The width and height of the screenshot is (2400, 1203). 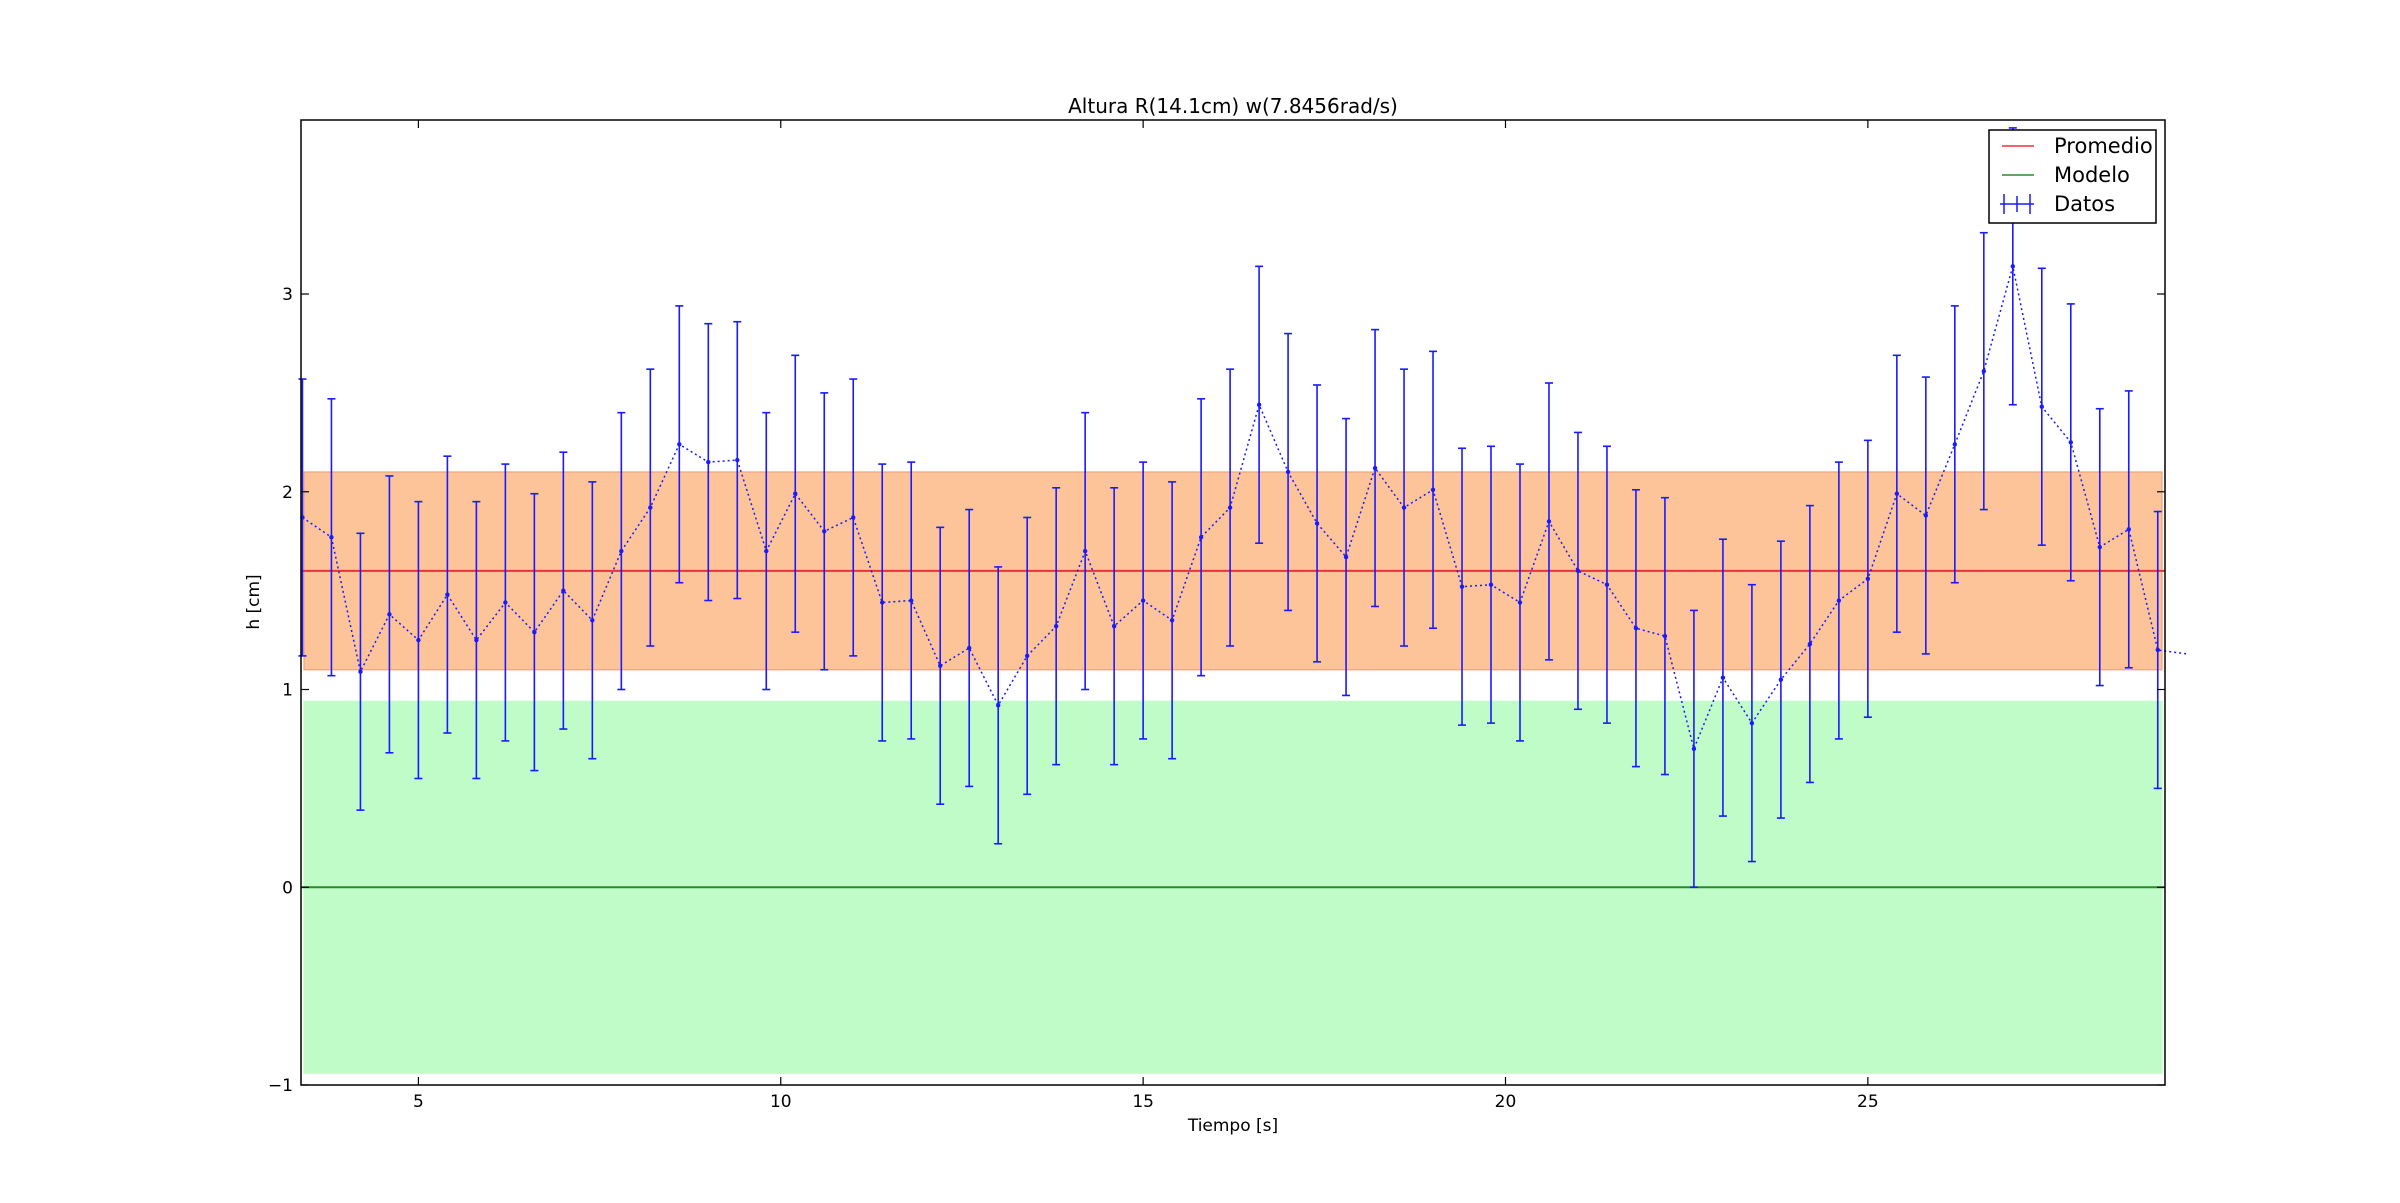 What do you see at coordinates (2092, 175) in the screenshot?
I see `legend-label-modelo: Modelo` at bounding box center [2092, 175].